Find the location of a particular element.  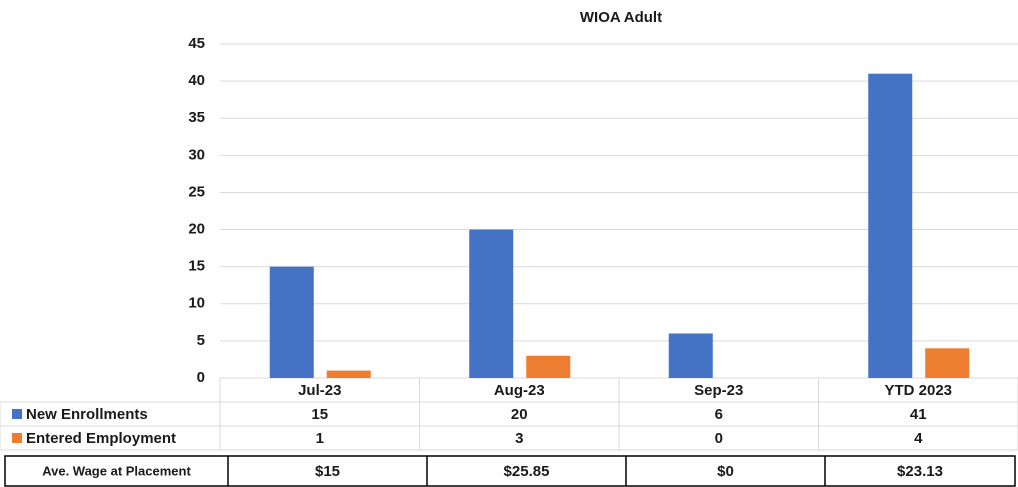

y-tick-label: 40 is located at coordinates (196, 80).